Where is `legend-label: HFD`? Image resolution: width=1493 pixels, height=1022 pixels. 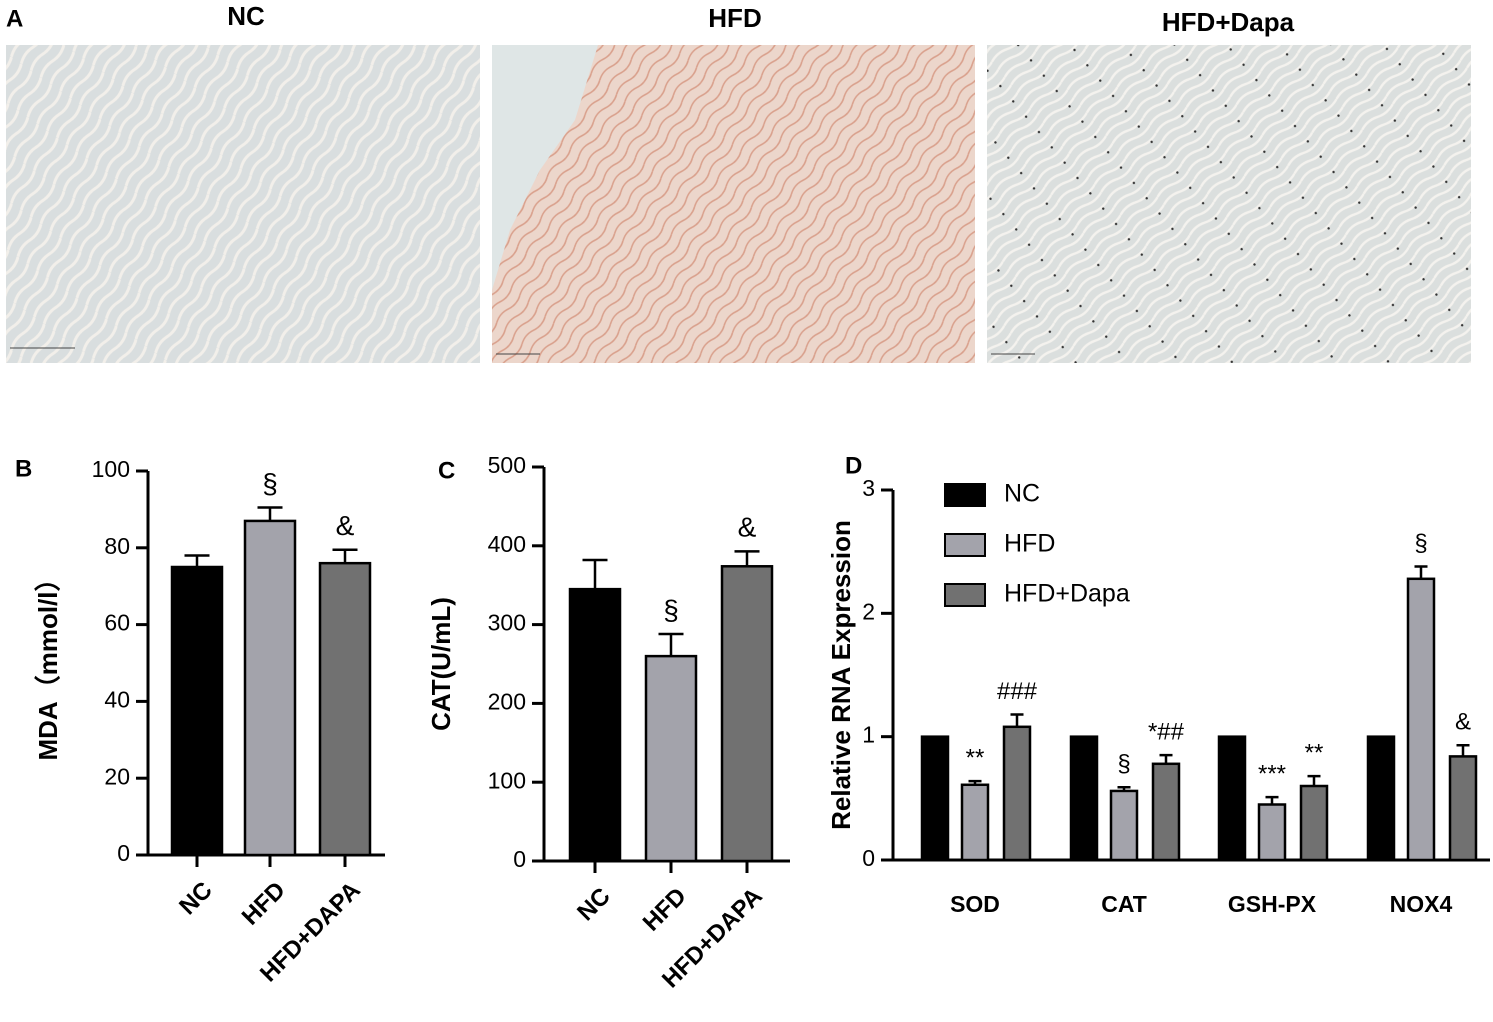
legend-label: HFD is located at coordinates (1029, 544).